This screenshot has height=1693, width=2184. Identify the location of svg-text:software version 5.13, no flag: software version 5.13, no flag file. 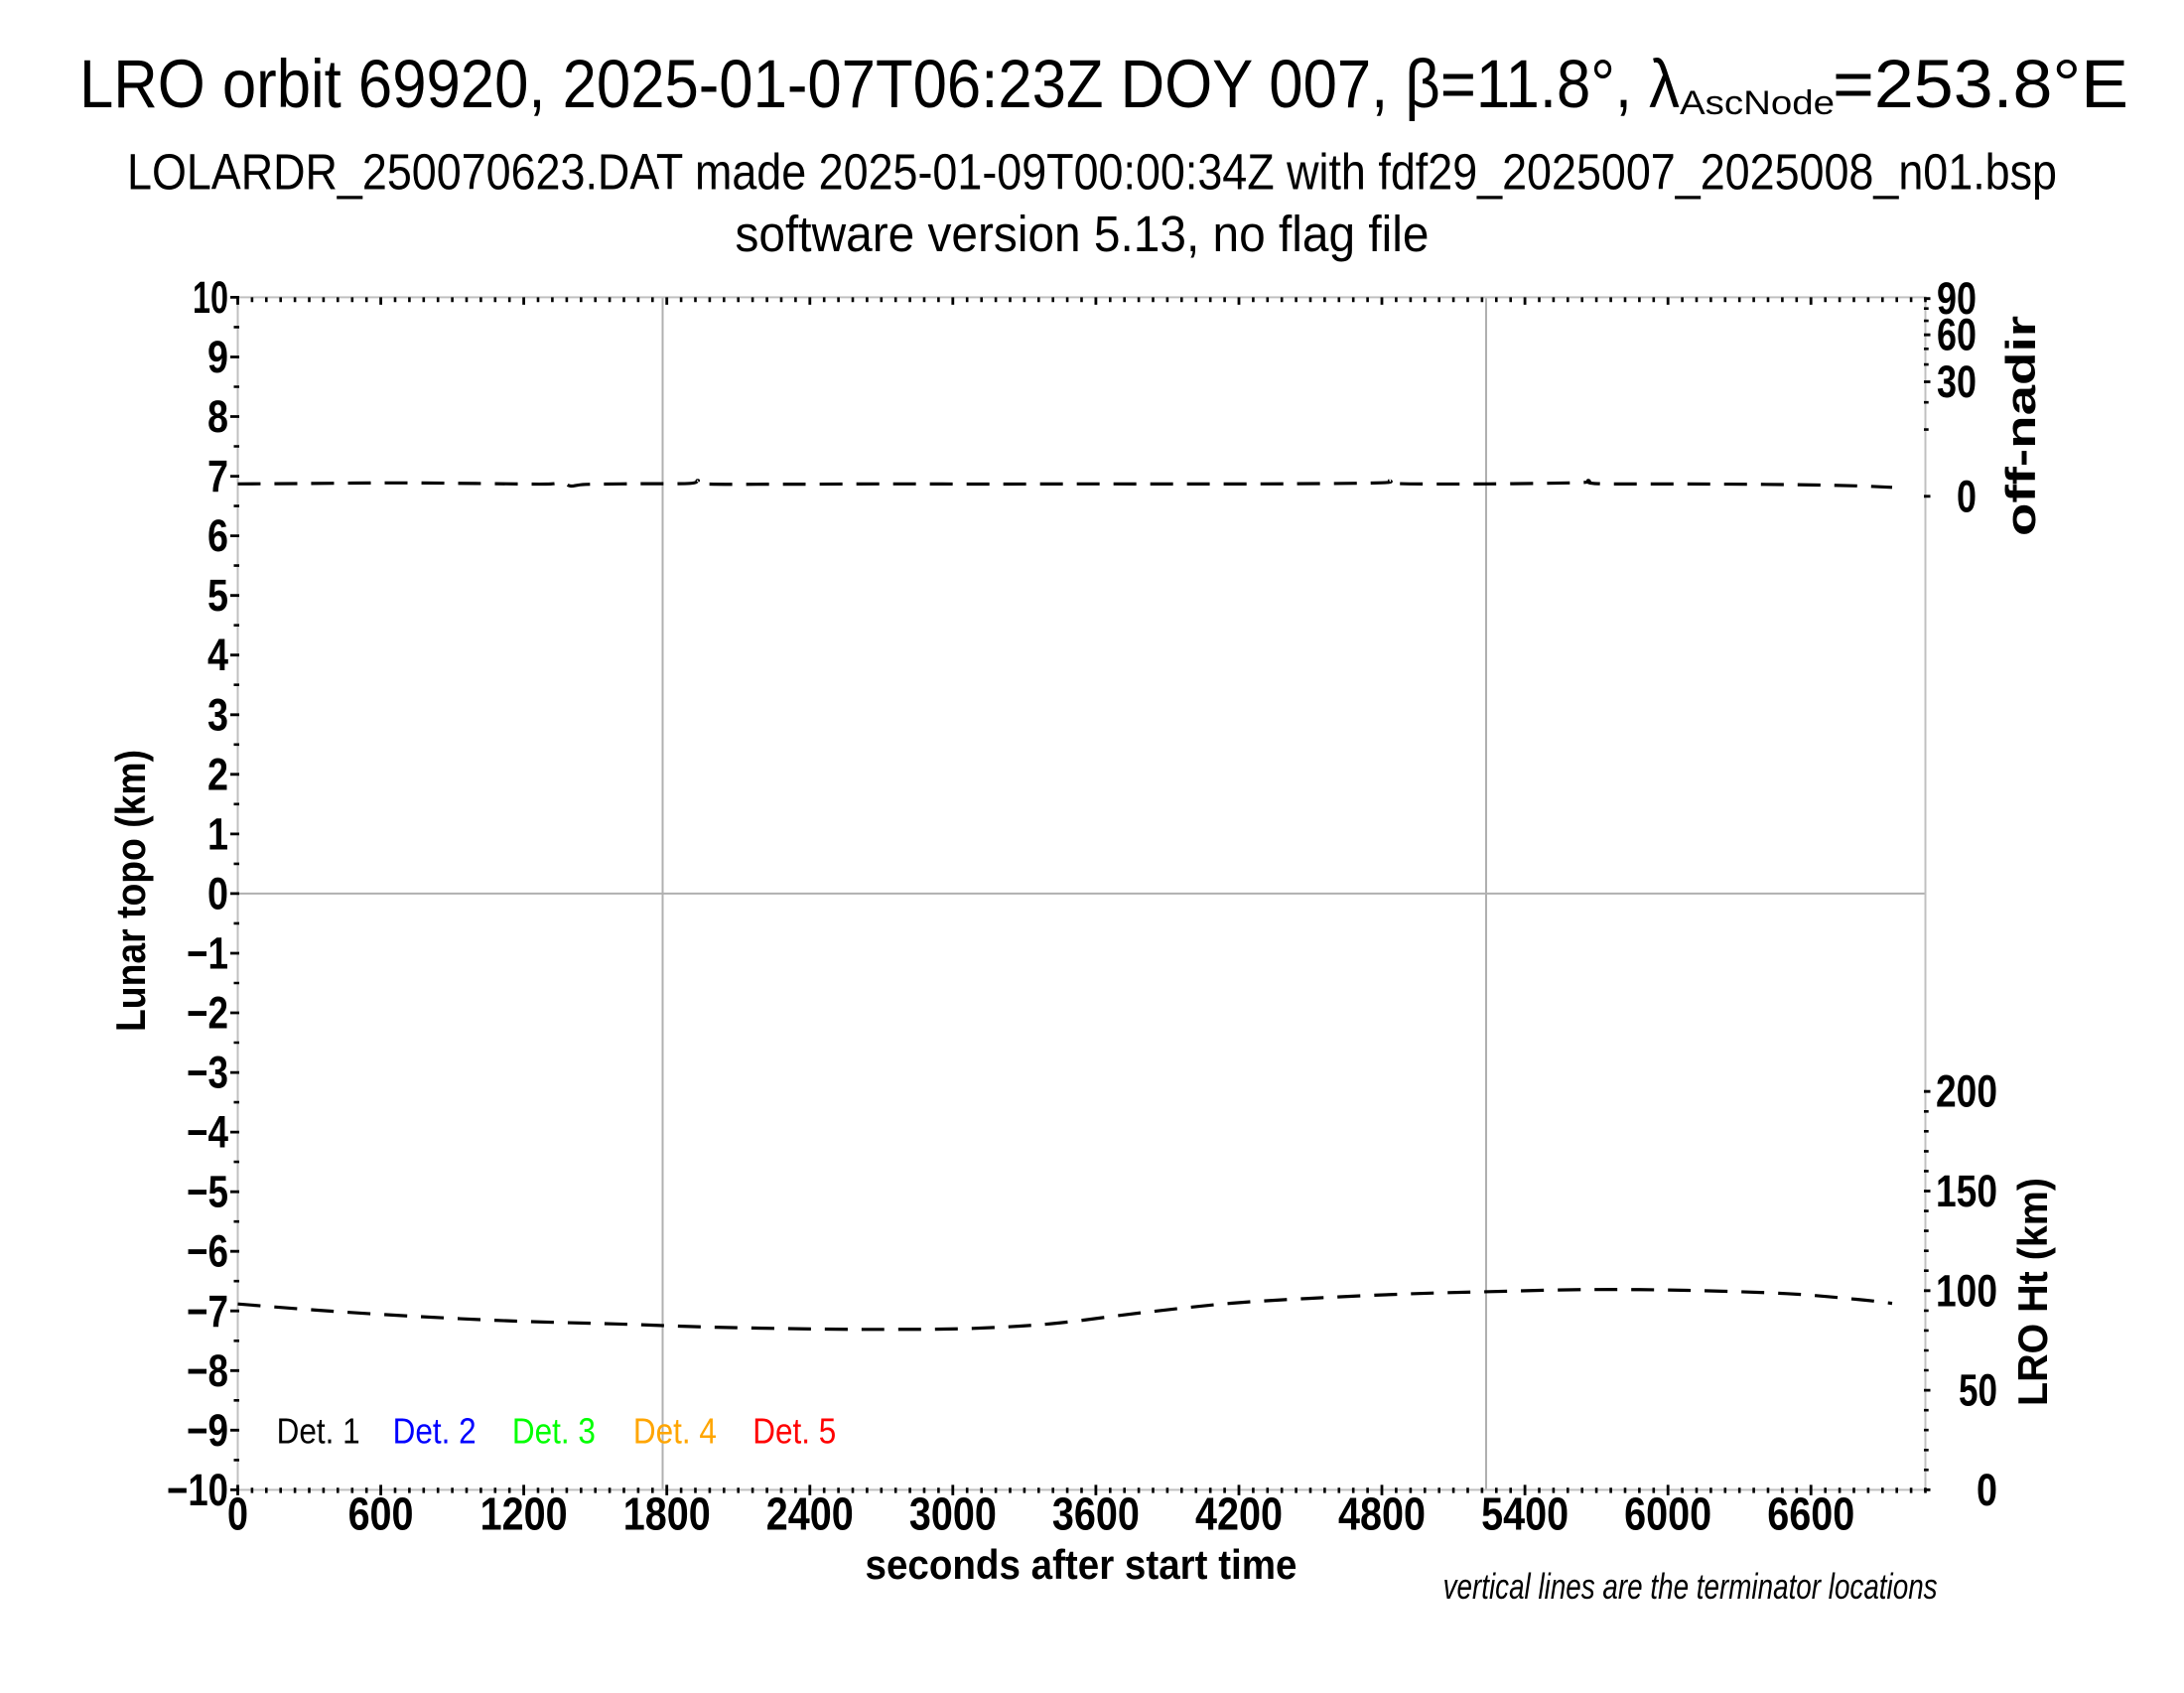
(1083, 234).